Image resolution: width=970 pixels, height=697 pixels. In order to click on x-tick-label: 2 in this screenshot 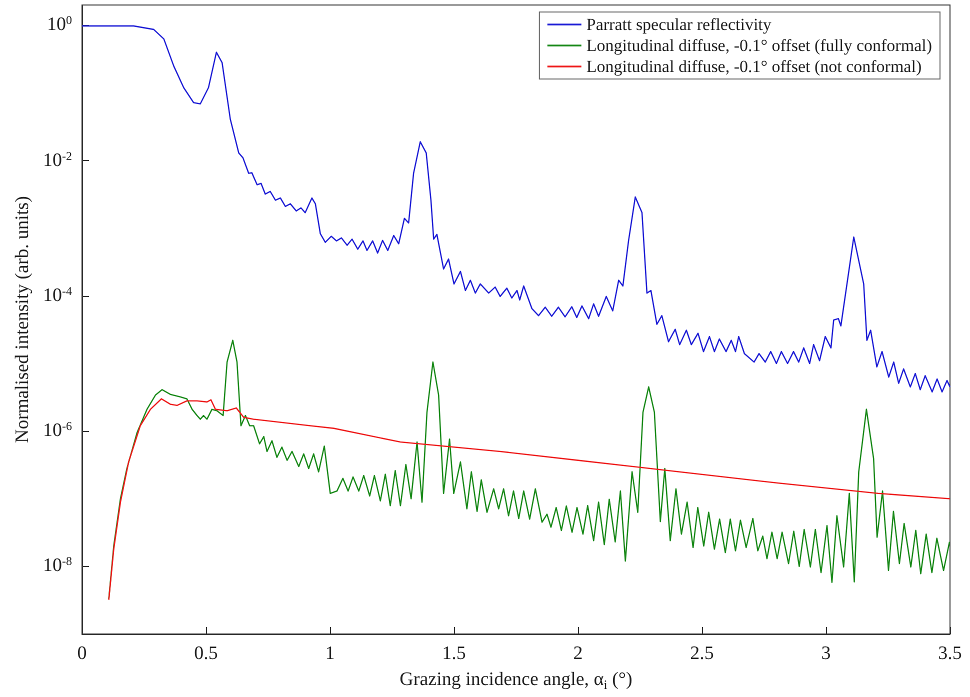, I will do `click(578, 653)`.